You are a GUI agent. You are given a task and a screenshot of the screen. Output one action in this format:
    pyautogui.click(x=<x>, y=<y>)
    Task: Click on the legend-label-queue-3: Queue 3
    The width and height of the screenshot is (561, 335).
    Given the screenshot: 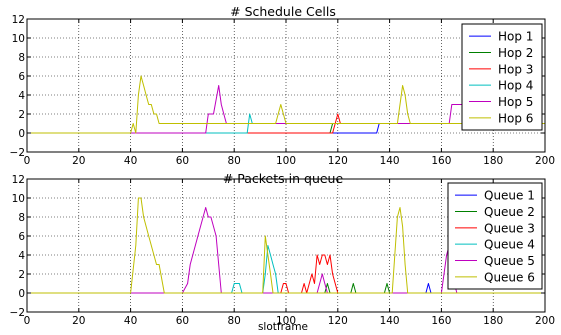 What is the action you would take?
    pyautogui.click(x=509, y=228)
    